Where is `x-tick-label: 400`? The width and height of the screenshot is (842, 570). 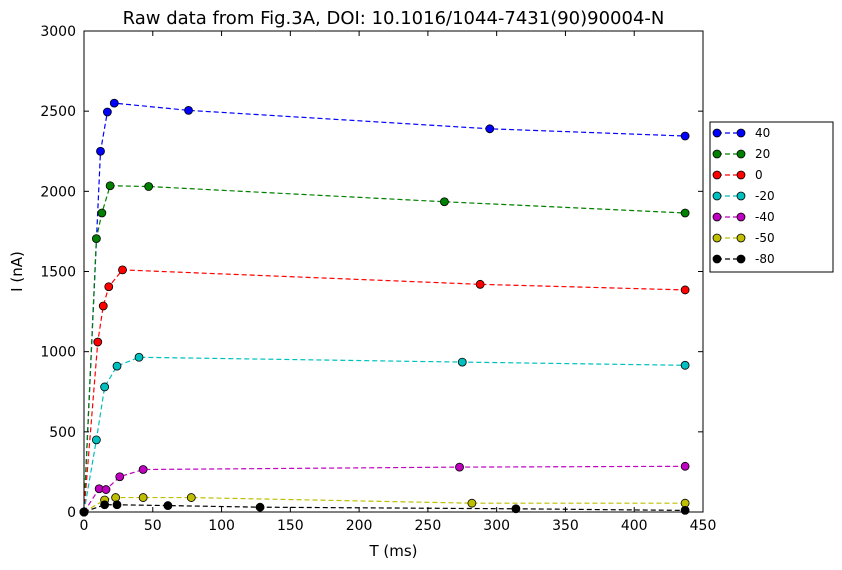 x-tick-label: 400 is located at coordinates (634, 526).